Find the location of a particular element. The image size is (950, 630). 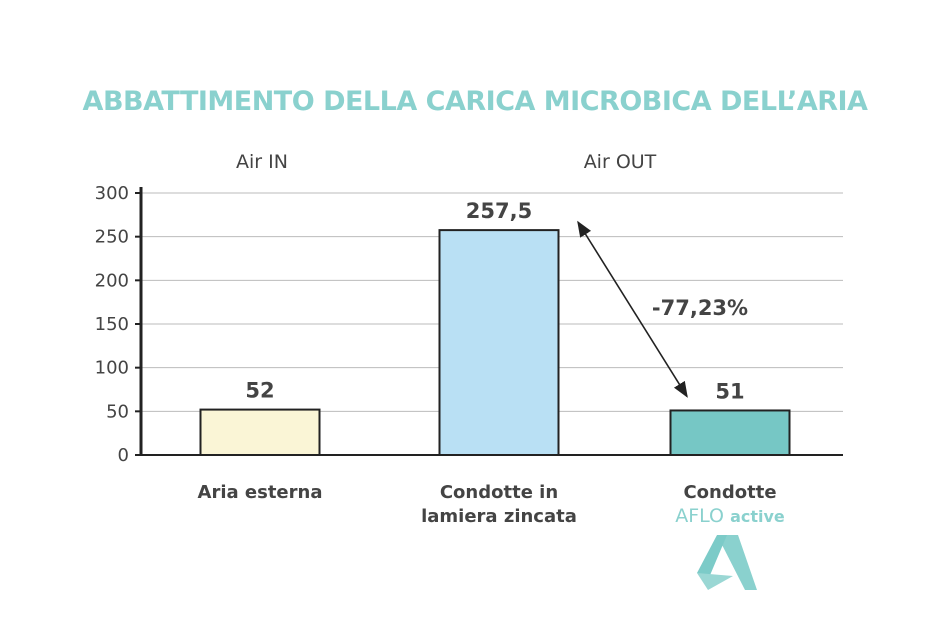

category-label: Condotte in is located at coordinates (499, 492).